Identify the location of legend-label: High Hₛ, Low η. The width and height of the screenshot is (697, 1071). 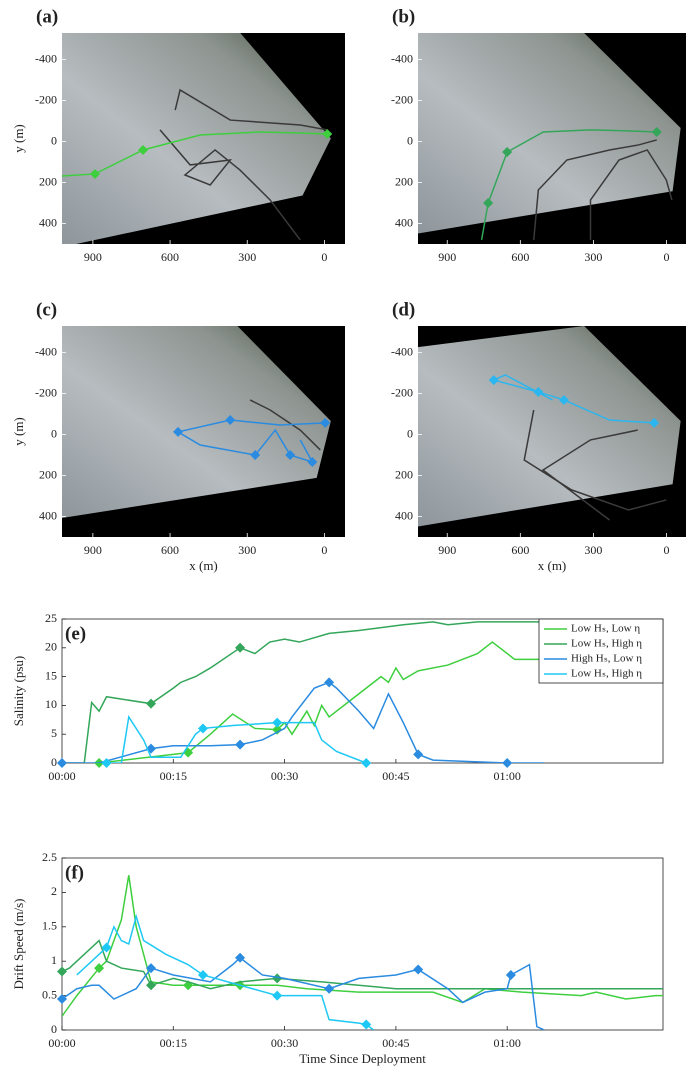
(606, 659).